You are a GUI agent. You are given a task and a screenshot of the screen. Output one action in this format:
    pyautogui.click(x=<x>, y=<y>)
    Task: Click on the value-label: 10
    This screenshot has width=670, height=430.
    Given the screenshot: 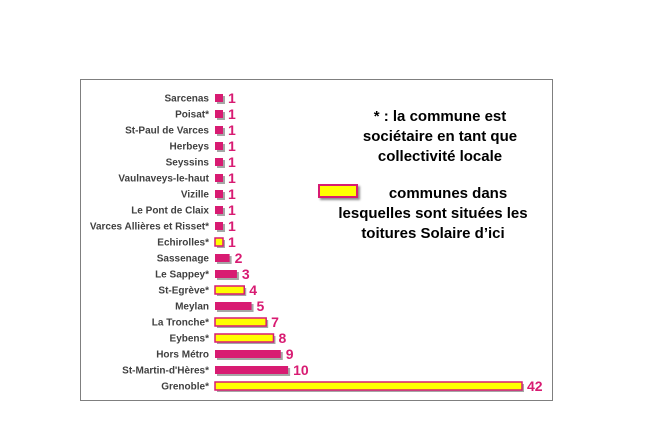 What is the action you would take?
    pyautogui.click(x=301, y=370)
    